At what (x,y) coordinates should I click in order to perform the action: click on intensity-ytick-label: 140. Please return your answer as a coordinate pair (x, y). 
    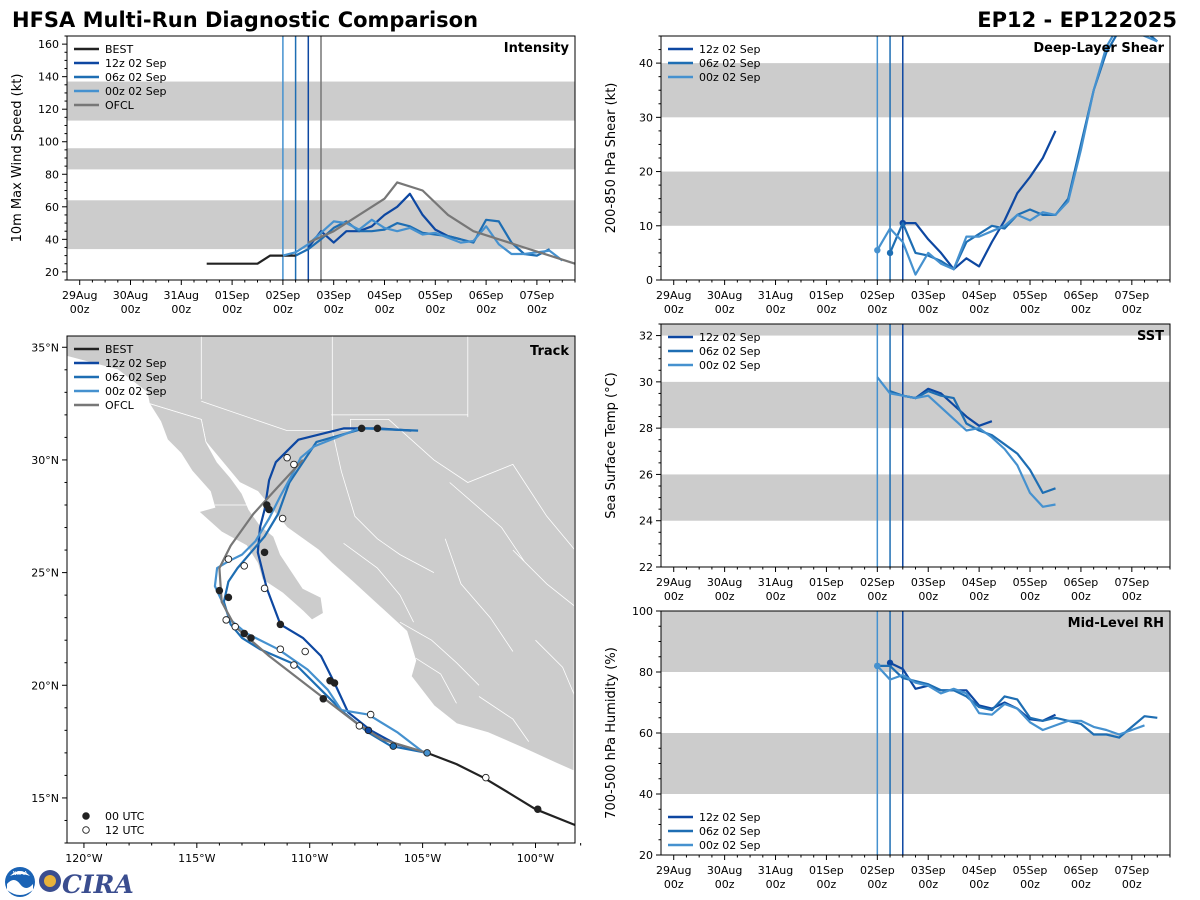
    Looking at the image, I should click on (48, 77).